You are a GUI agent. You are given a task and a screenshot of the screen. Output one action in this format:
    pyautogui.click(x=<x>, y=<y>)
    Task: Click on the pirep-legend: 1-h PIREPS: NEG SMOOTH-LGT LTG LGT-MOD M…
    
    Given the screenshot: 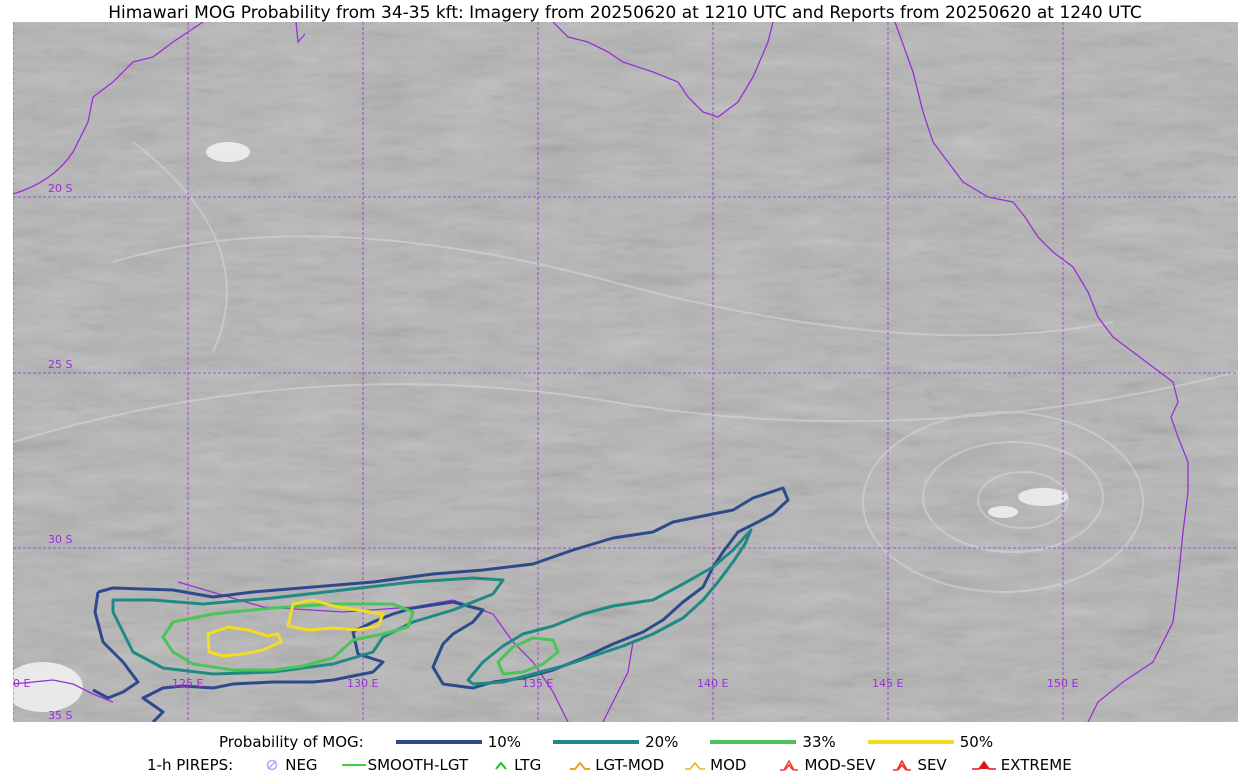 What is the action you would take?
    pyautogui.click(x=609, y=765)
    